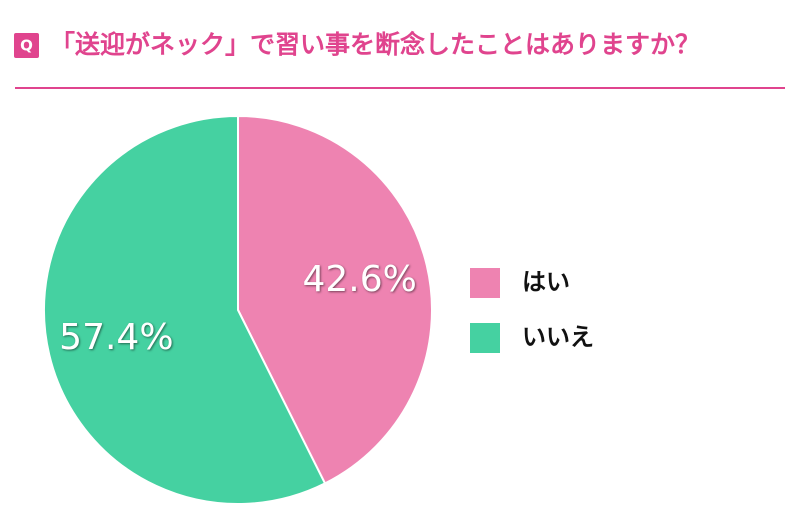  I want to click on badge-box, so click(26, 45).